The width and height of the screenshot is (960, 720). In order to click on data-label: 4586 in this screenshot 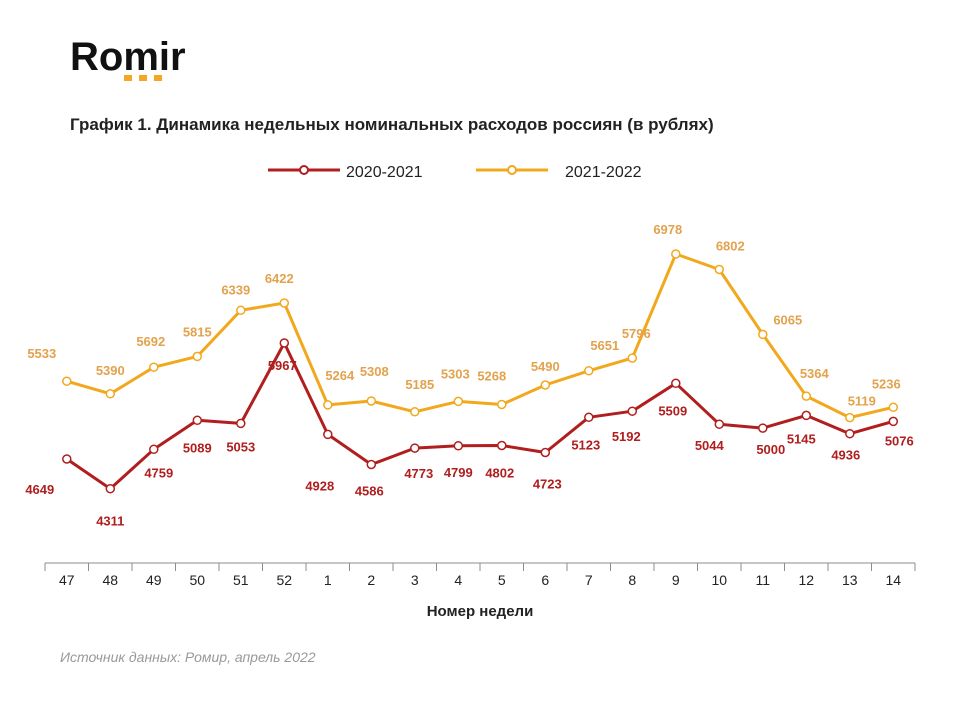, I will do `click(369, 491)`.